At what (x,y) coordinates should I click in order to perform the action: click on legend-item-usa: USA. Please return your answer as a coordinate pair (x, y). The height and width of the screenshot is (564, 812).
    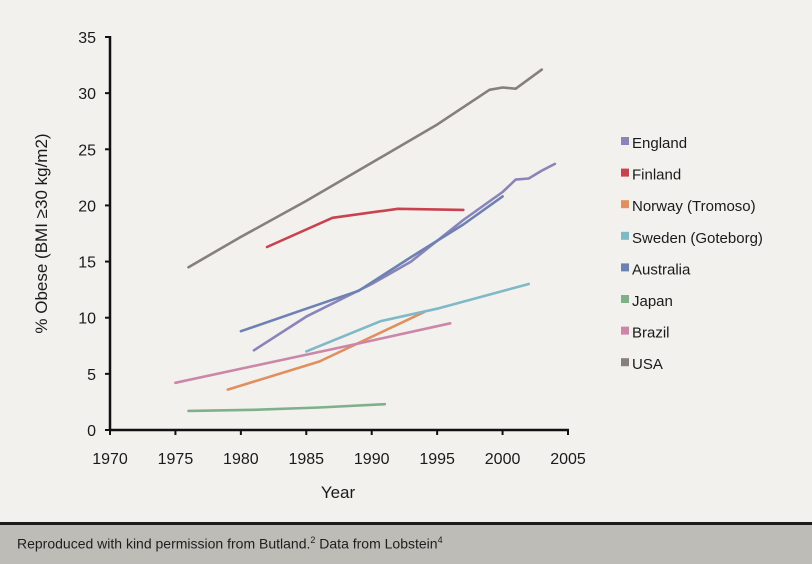
    Looking at the image, I should click on (642, 364).